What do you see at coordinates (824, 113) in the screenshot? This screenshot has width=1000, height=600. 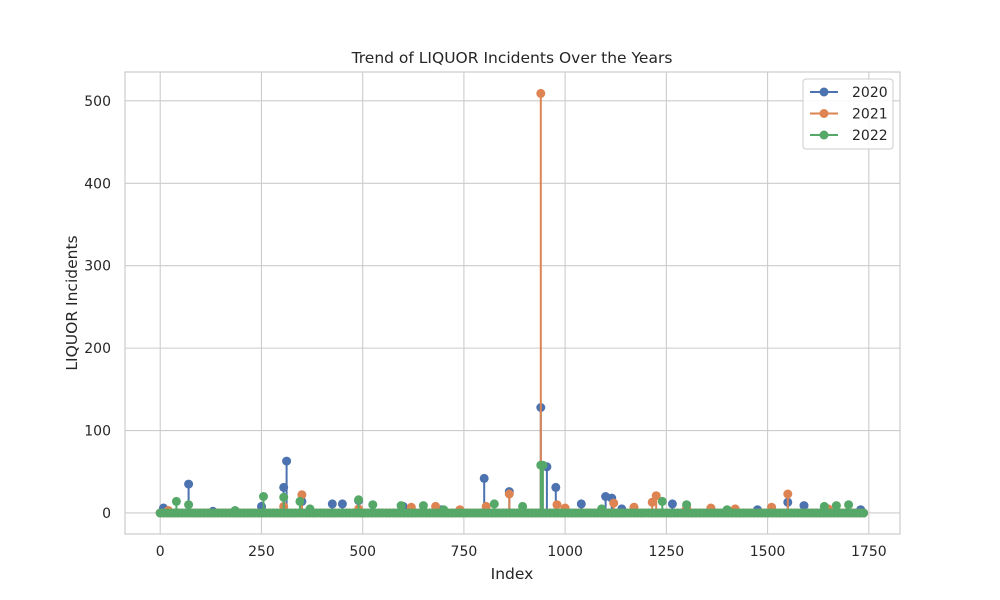 I see `legend-marker-2021` at bounding box center [824, 113].